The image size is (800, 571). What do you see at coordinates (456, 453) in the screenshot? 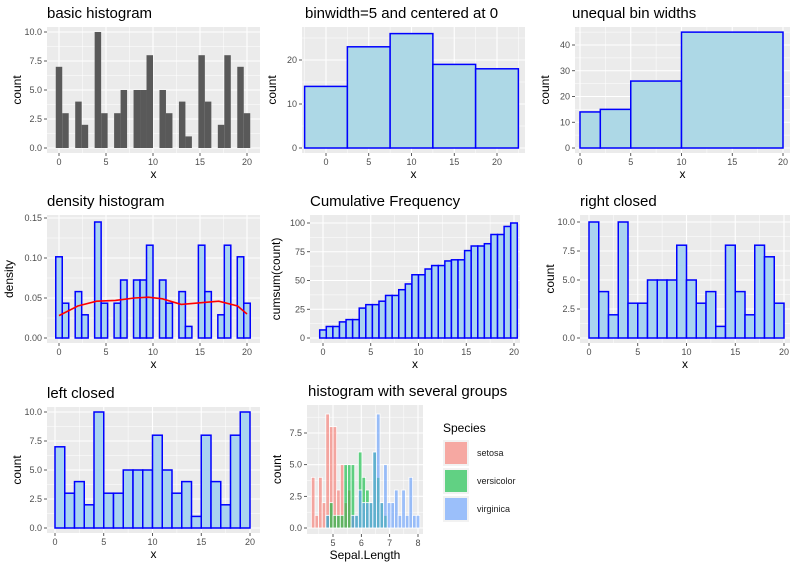
I see `legend-swatch-setosa` at bounding box center [456, 453].